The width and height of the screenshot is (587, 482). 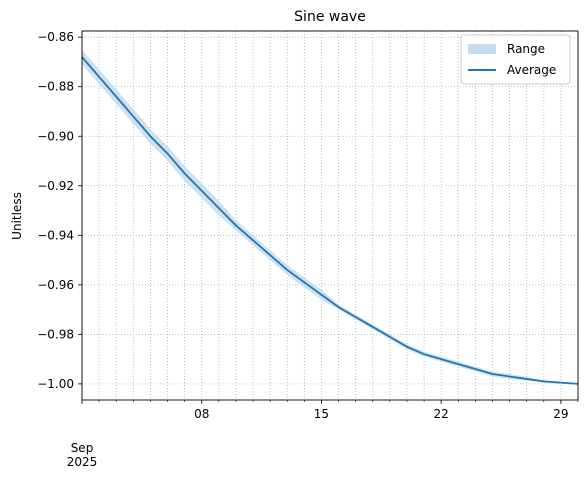 What do you see at coordinates (55, 87) in the screenshot?
I see `y-tick-label: −0.88` at bounding box center [55, 87].